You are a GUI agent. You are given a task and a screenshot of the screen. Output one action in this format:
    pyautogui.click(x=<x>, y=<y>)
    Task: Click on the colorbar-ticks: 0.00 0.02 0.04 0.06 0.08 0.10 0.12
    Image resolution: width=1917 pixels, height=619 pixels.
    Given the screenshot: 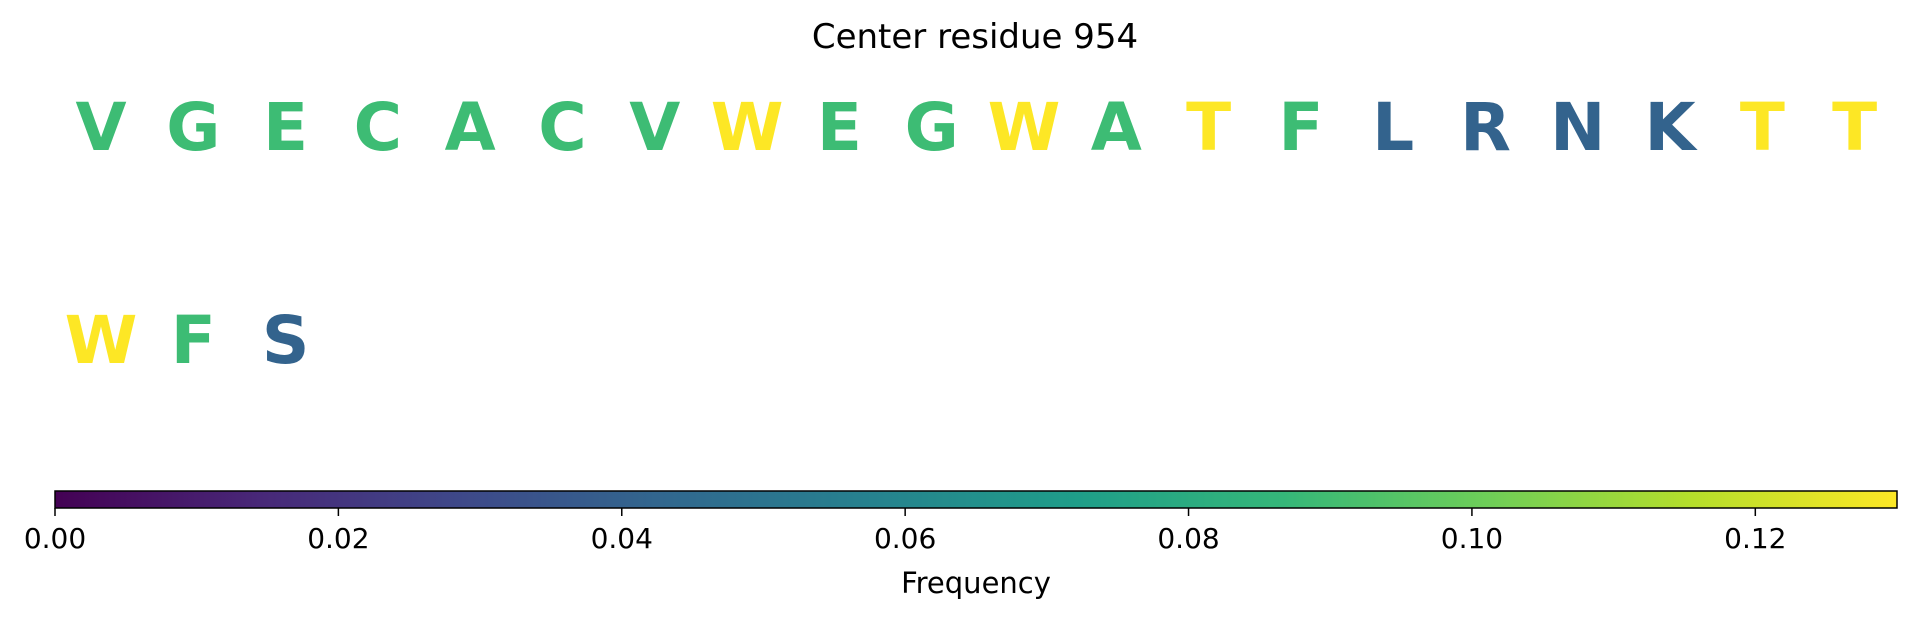 What is the action you would take?
    pyautogui.click(x=905, y=531)
    